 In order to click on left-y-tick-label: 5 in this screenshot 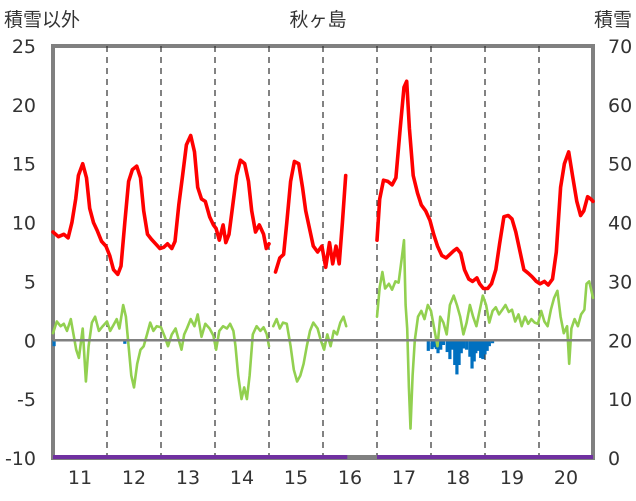, I will do `click(30, 282)`.